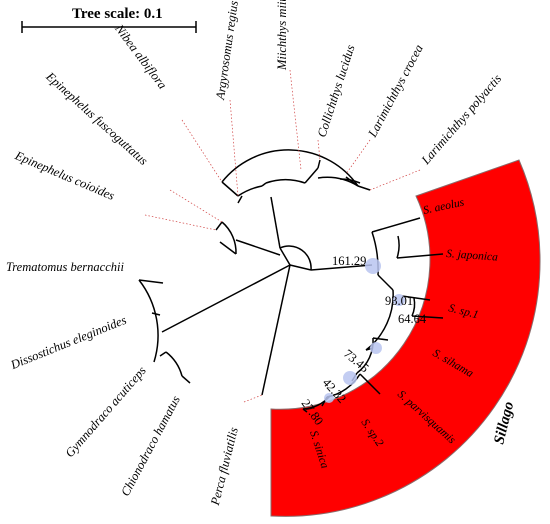  I want to click on taxon-dissostichus: Dissostichus eleginoides, so click(68, 343).